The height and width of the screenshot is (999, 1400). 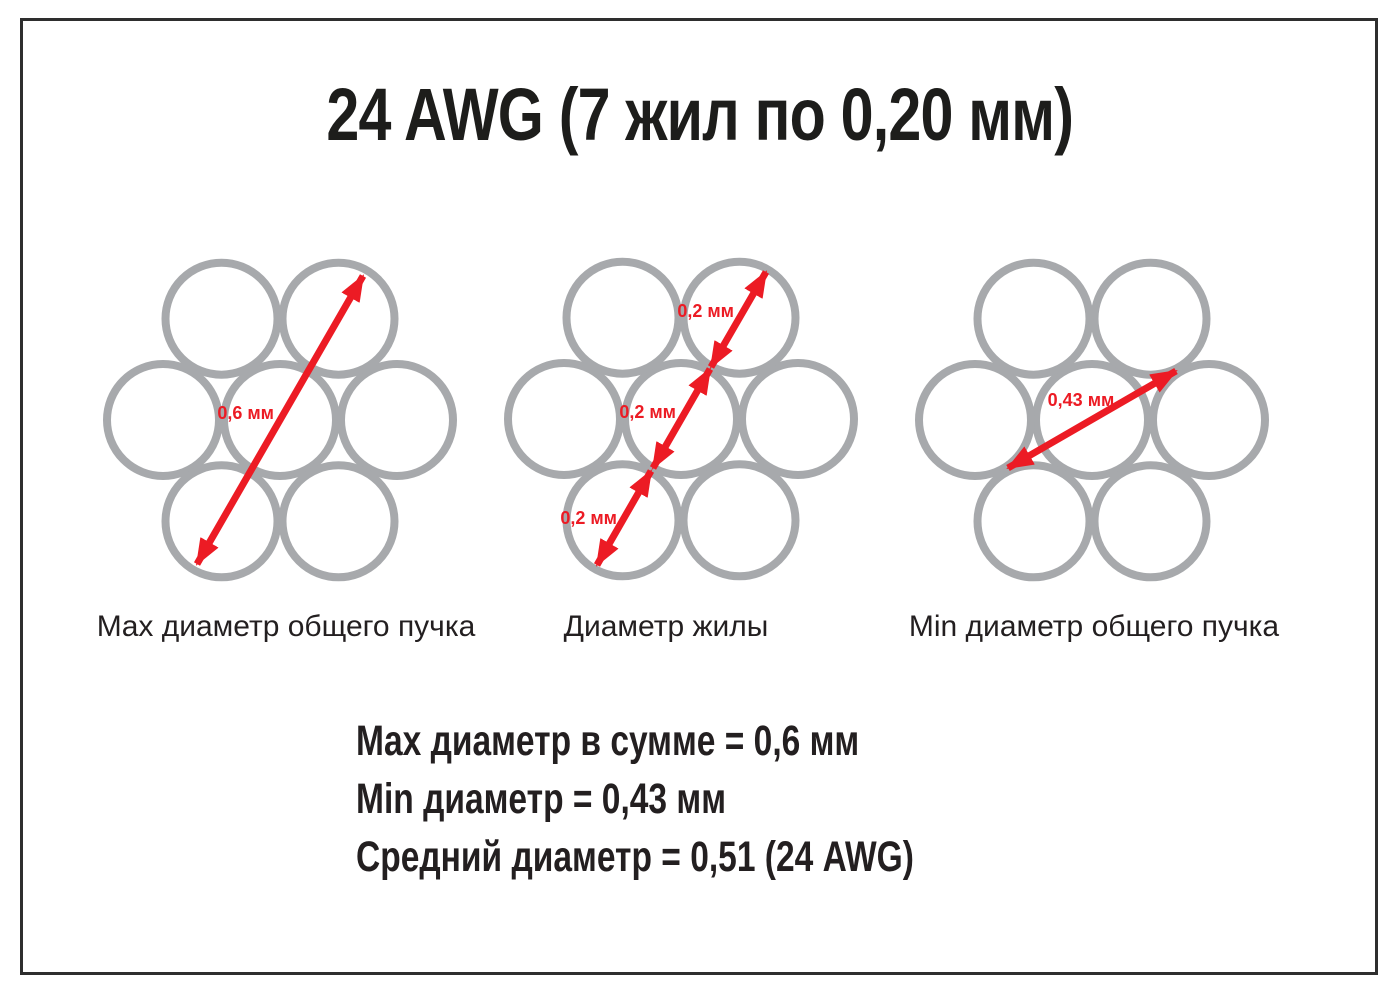 What do you see at coordinates (666, 626) in the screenshot?
I see `caption-core-diameter: Диаметр жилы` at bounding box center [666, 626].